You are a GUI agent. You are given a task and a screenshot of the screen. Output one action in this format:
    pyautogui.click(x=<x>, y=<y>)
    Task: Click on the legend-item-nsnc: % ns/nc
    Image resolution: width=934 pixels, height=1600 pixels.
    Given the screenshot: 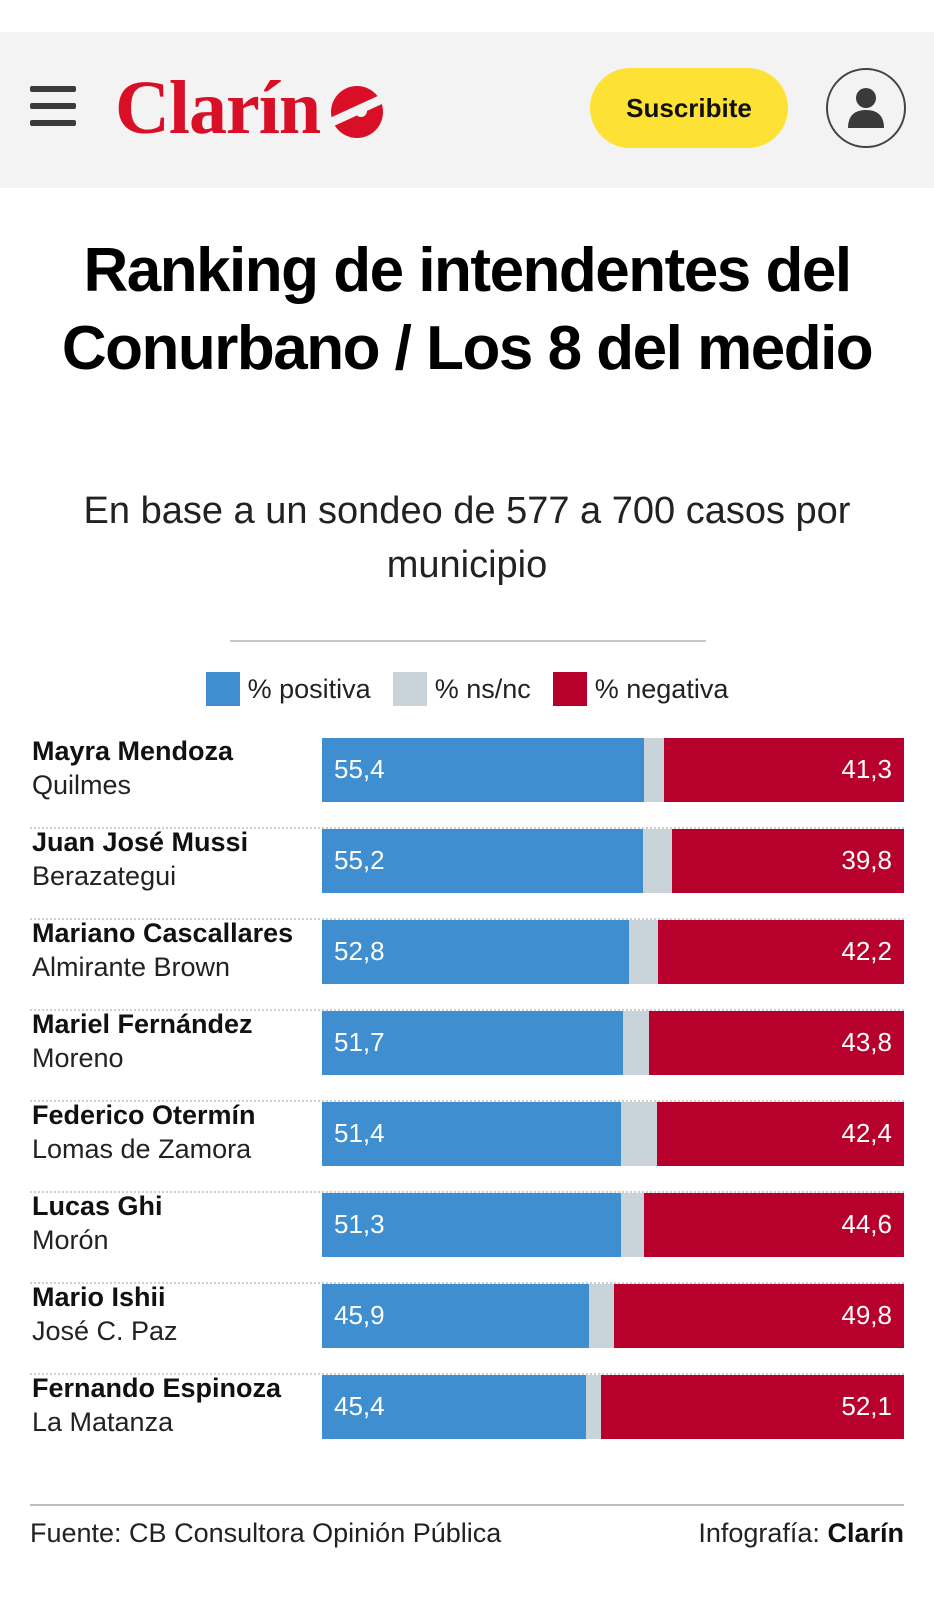 What is the action you would take?
    pyautogui.click(x=461, y=689)
    